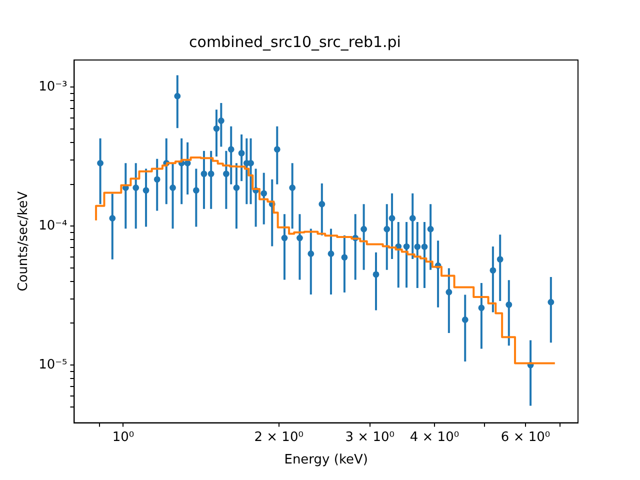  I want to click on x-tick-label: 10⁰, so click(123, 437).